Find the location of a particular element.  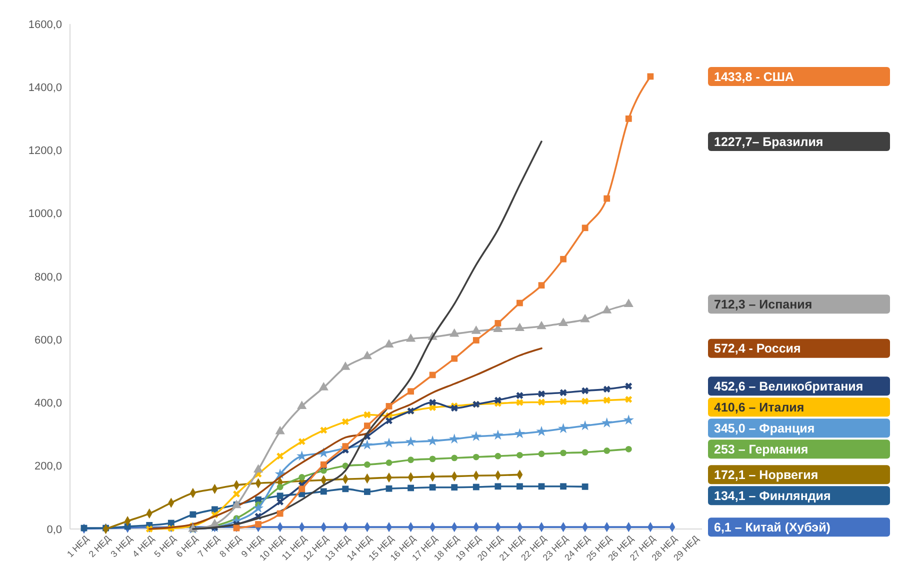

text: 172,1 – Норвегия is located at coordinates (766, 475).